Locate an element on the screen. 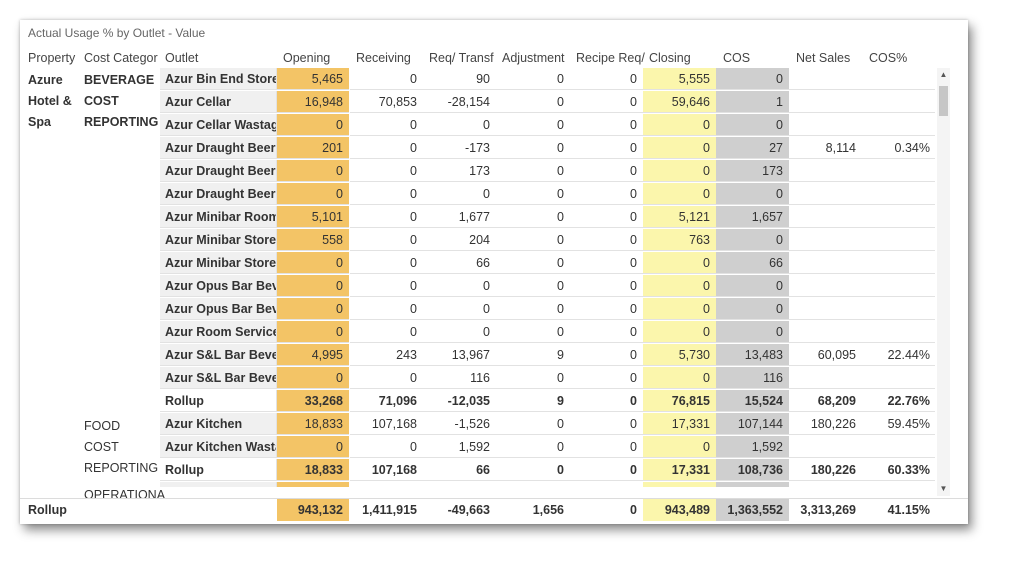  totals-adjustment: 1,656 is located at coordinates (548, 510).